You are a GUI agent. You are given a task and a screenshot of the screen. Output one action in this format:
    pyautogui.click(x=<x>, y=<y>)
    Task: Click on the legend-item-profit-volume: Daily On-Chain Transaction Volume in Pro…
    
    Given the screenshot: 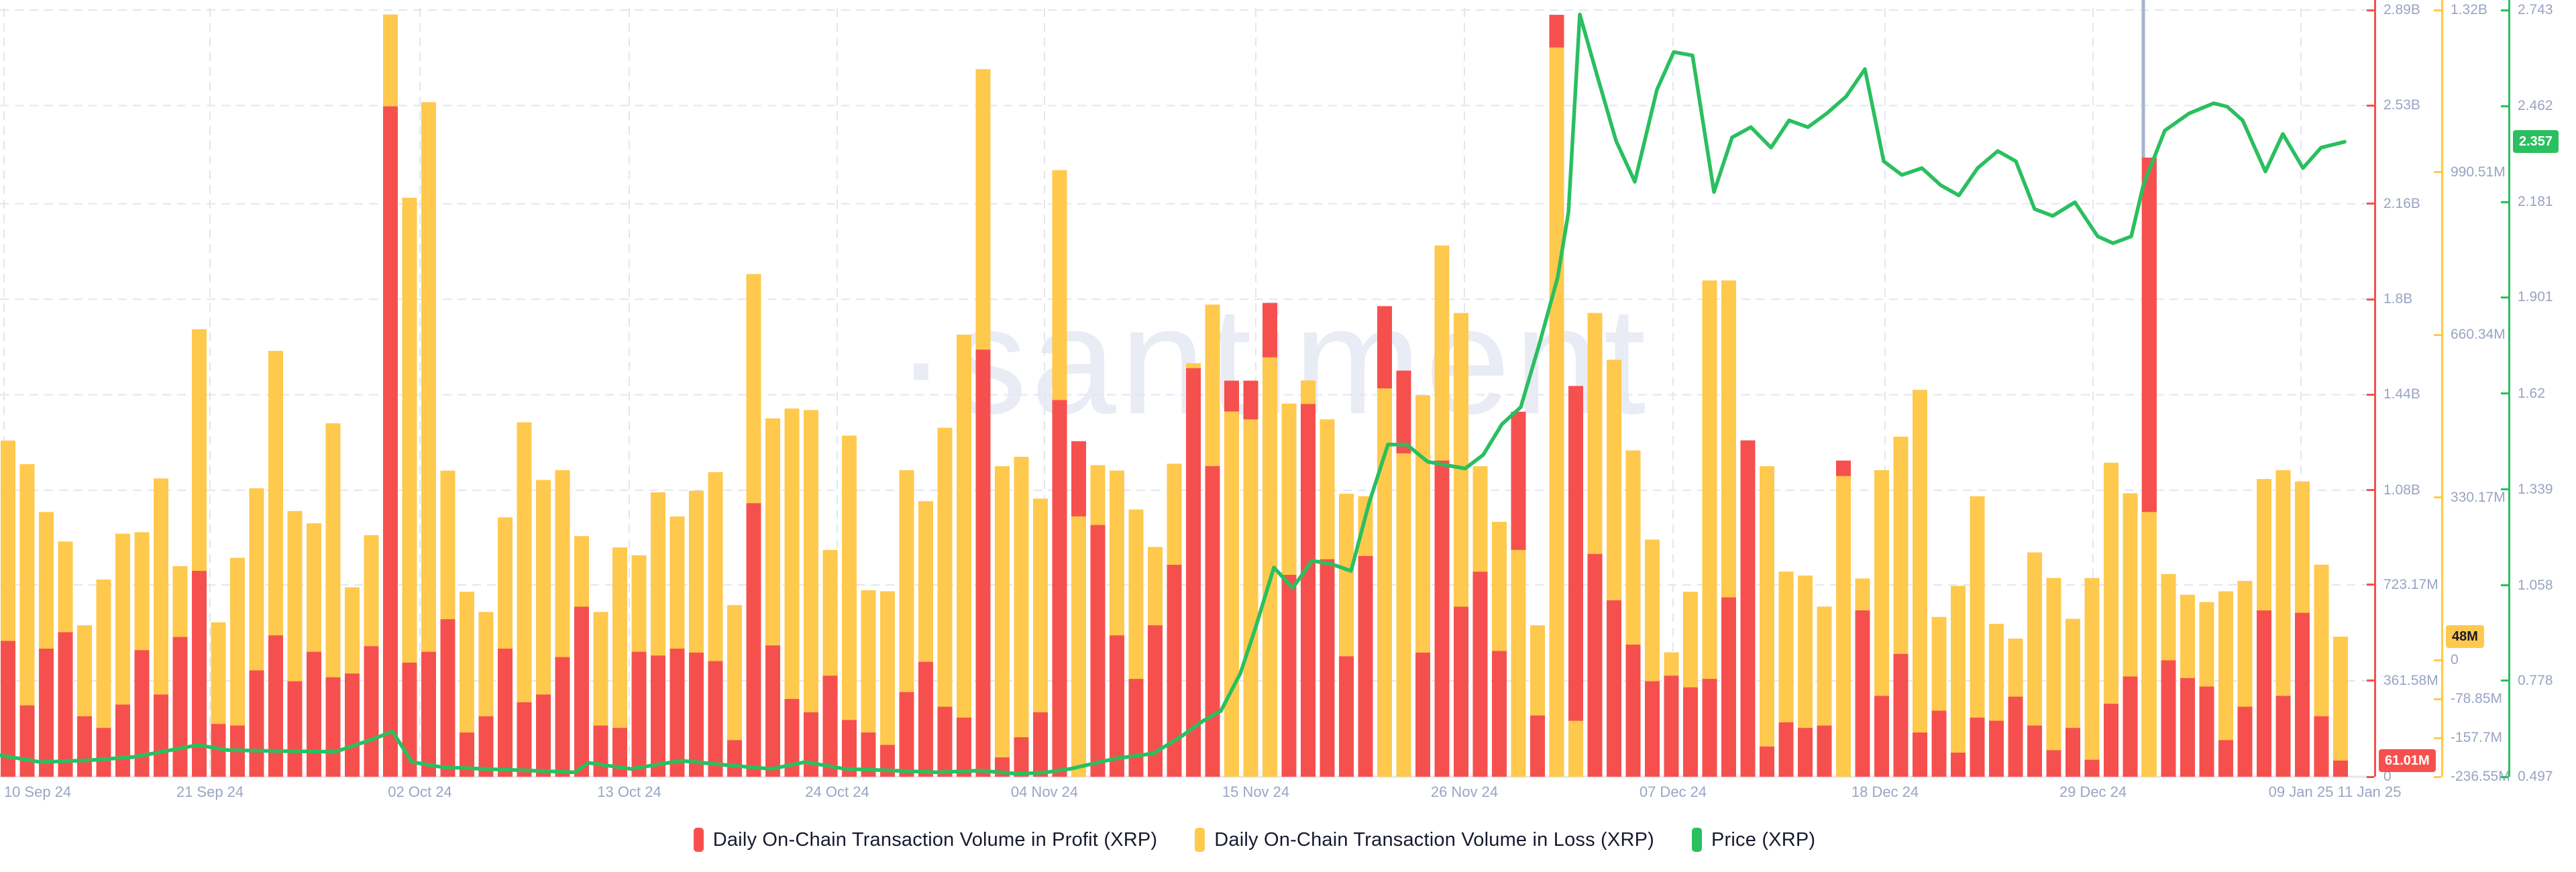 What is the action you would take?
    pyautogui.click(x=925, y=840)
    